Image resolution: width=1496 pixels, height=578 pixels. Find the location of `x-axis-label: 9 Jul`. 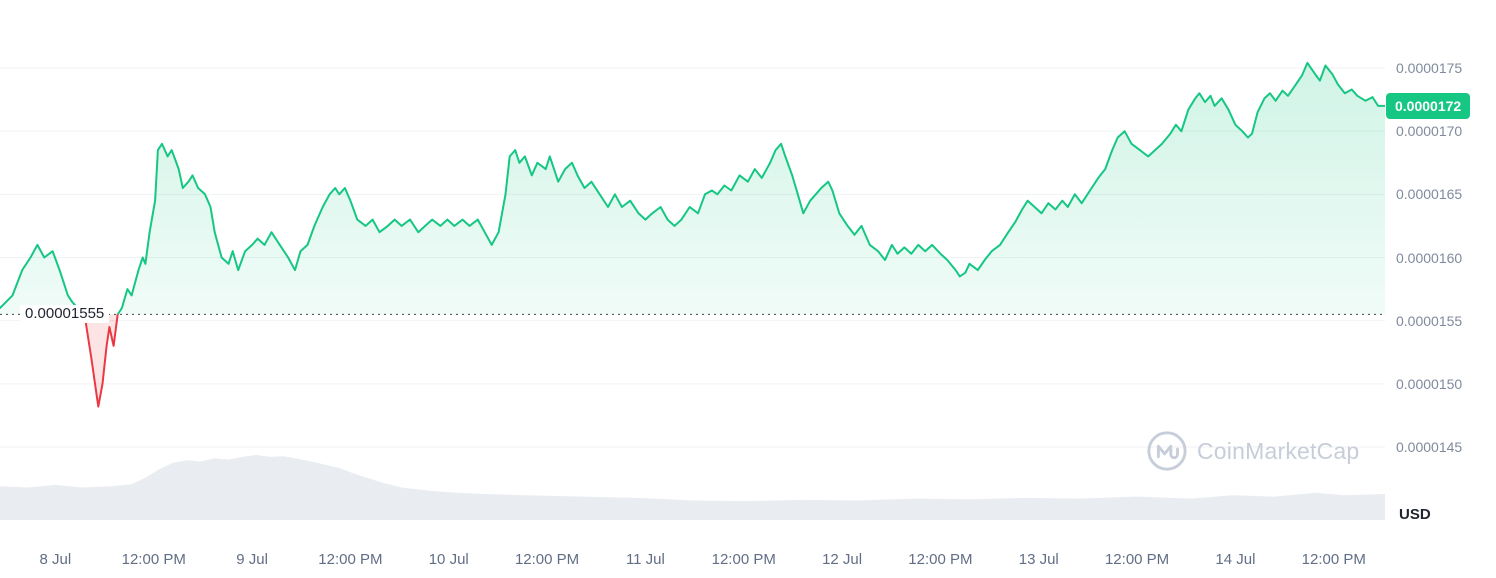

x-axis-label: 9 Jul is located at coordinates (252, 559).